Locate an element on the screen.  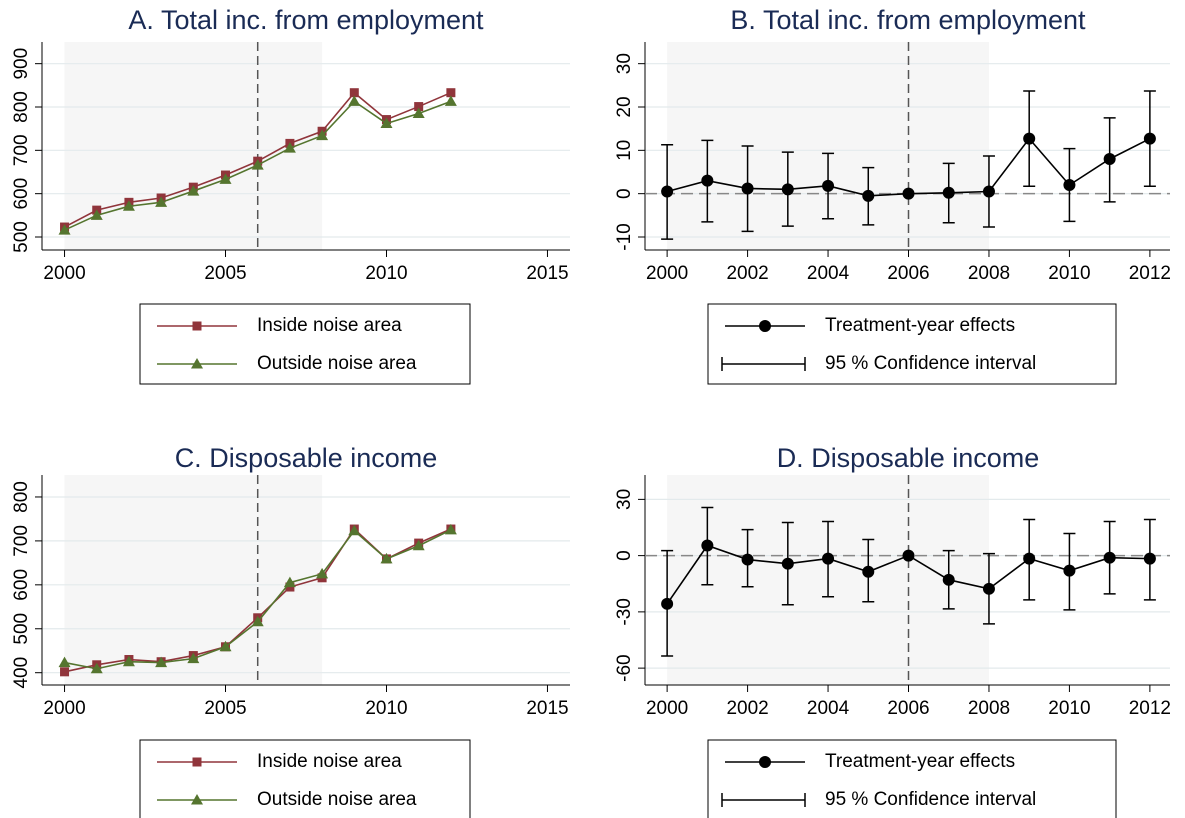
chart-title: C. Disposable income is located at coordinates (306, 458).